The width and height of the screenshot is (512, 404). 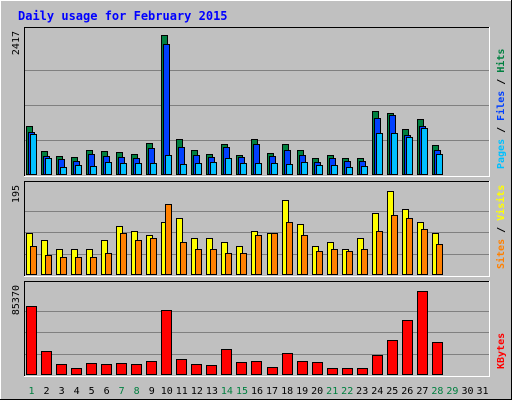 I want to click on x-tick-label-17: 17, so click(x=272, y=391).